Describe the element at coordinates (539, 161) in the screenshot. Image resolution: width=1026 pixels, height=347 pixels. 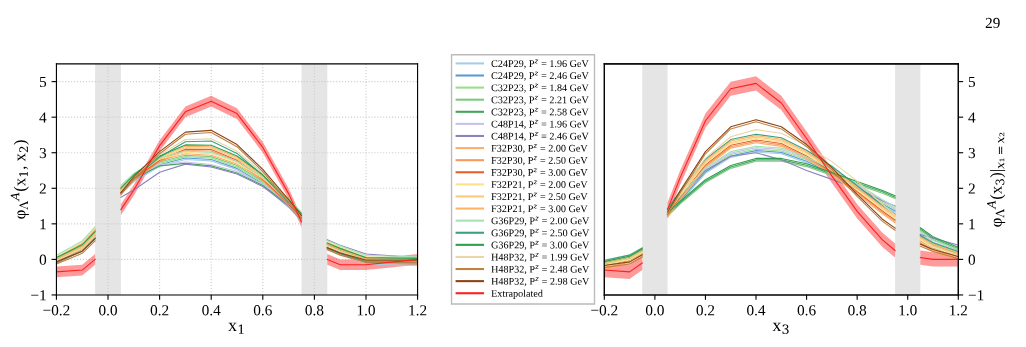
I see `legend-label: F32P30, P$^{z}$ = 2.50 GeV` at that location.